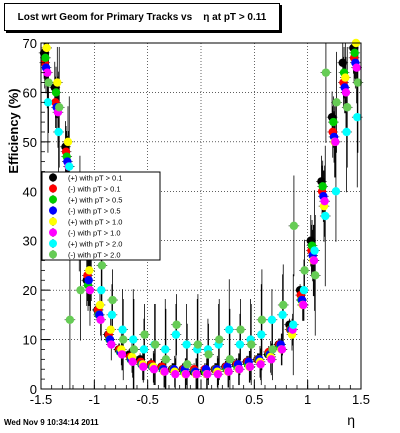 The image size is (400, 433). What do you see at coordinates (30, 43) in the screenshot?
I see `y-tick-label: 70` at bounding box center [30, 43].